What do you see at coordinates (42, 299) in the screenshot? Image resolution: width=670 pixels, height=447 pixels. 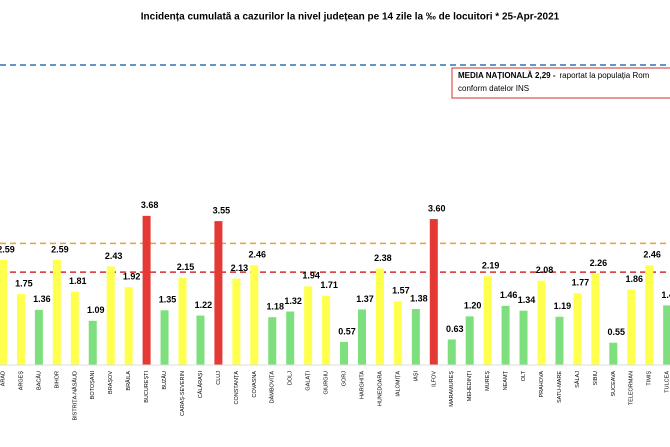 I see `value-label: 1.36` at bounding box center [42, 299].